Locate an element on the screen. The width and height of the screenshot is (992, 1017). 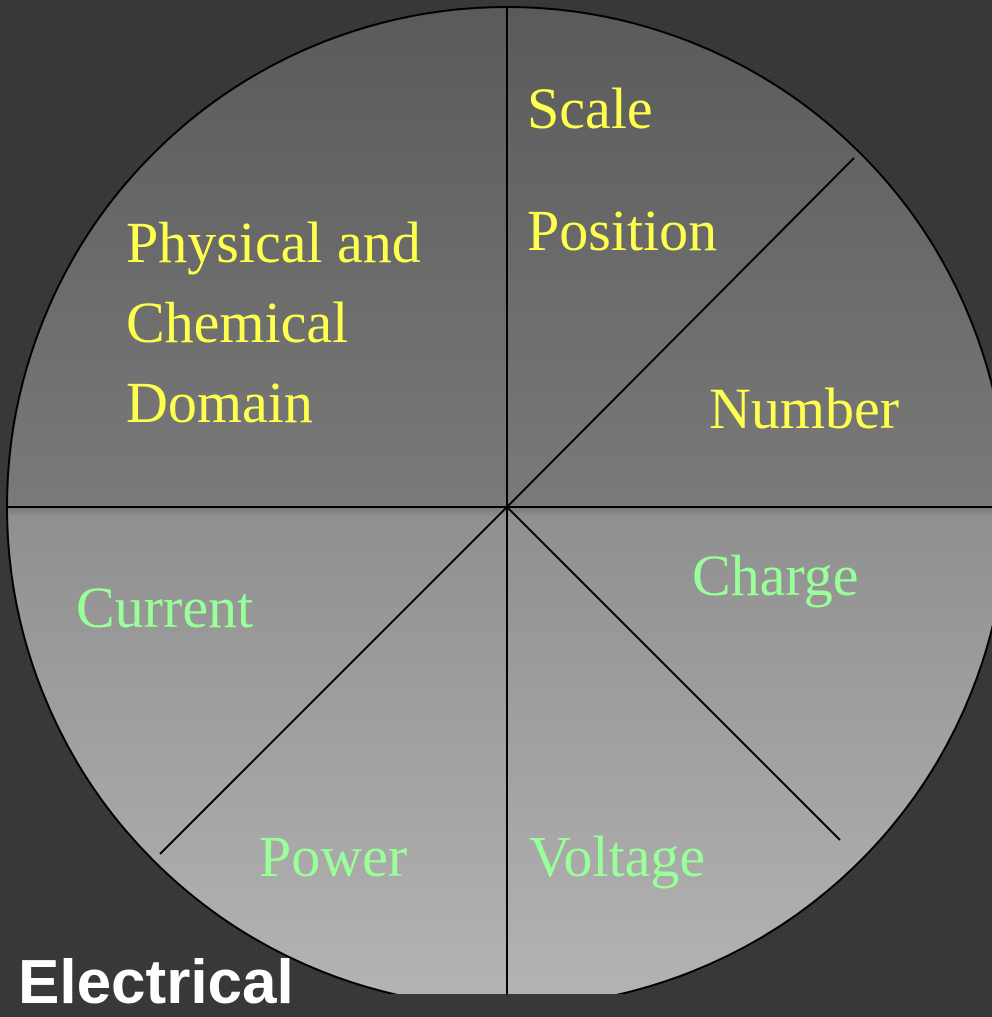
divider-lower-right is located at coordinates (673, 673).